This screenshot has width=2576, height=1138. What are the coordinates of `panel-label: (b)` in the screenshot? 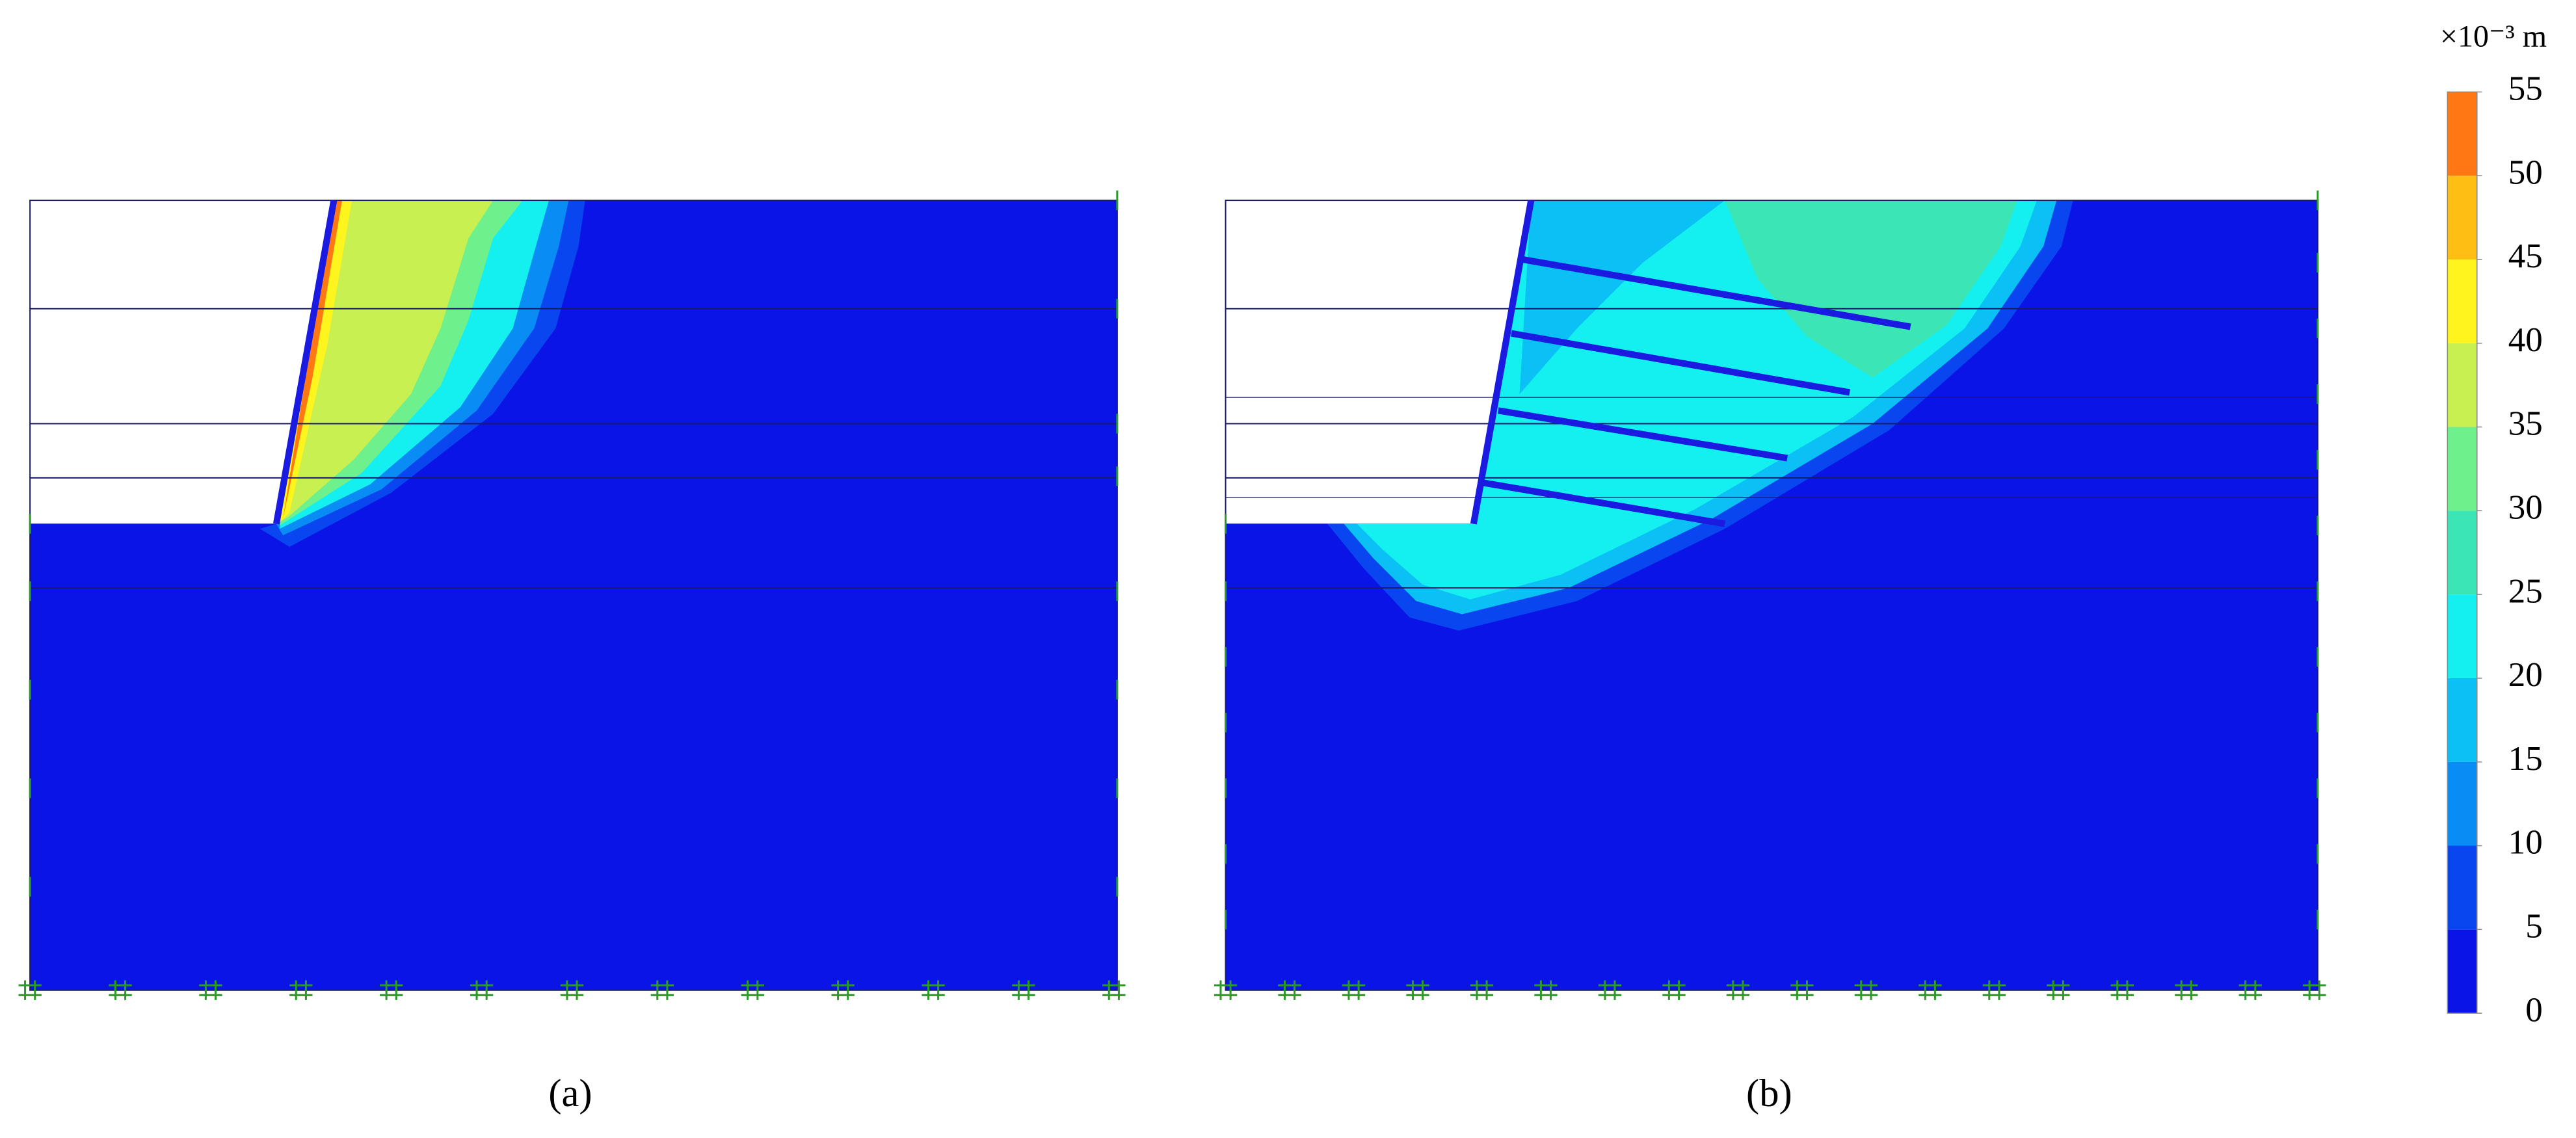 It's located at (1769, 1093).